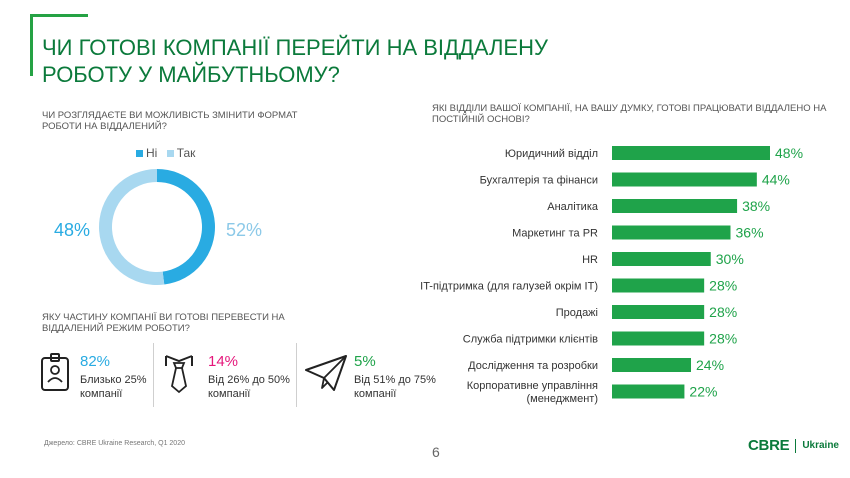 The height and width of the screenshot is (478, 850). What do you see at coordinates (249, 380) in the screenshot?
I see `share-label-2a: Від 26% до 50%` at bounding box center [249, 380].